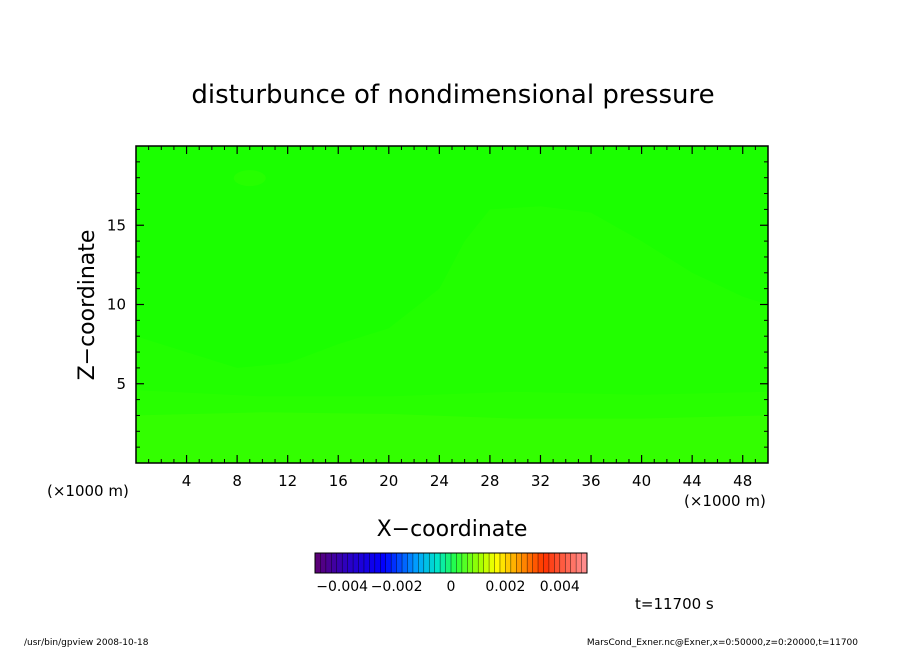 This screenshot has height=654, width=904. What do you see at coordinates (452, 95) in the screenshot?
I see `chart-title: disturbunce of nondimensional pressure` at bounding box center [452, 95].